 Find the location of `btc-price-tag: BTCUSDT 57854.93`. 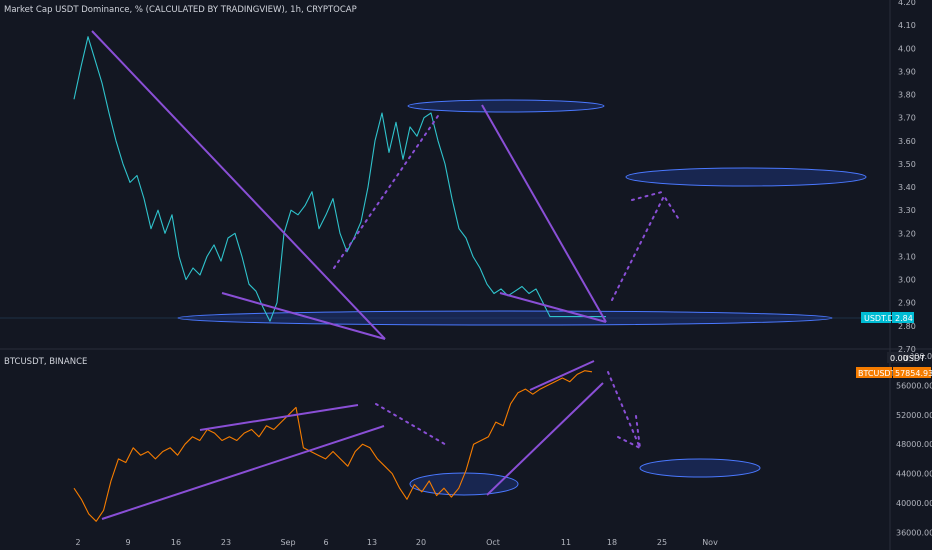

btc-price-tag: BTCUSDT 57854.93 is located at coordinates (894, 372).